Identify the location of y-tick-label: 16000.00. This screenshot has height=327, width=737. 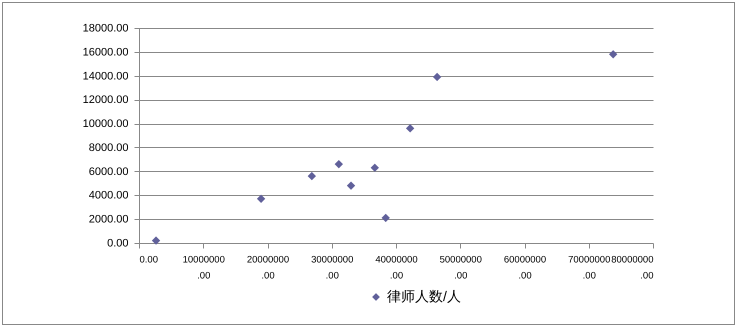
(105, 52).